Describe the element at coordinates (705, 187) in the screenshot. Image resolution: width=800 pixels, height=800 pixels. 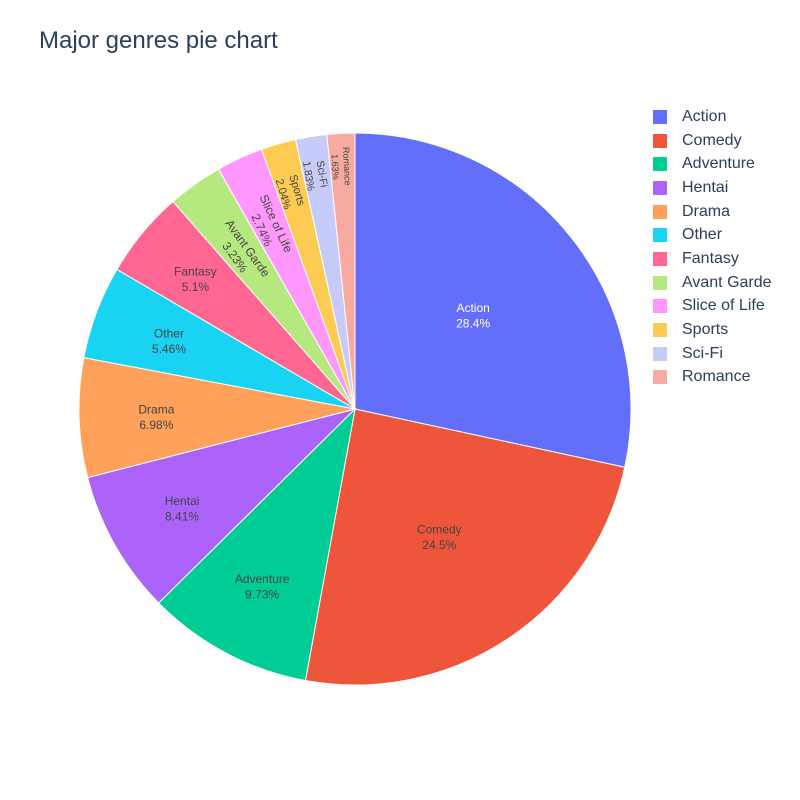
I see `legend-label: Hentai` at that location.